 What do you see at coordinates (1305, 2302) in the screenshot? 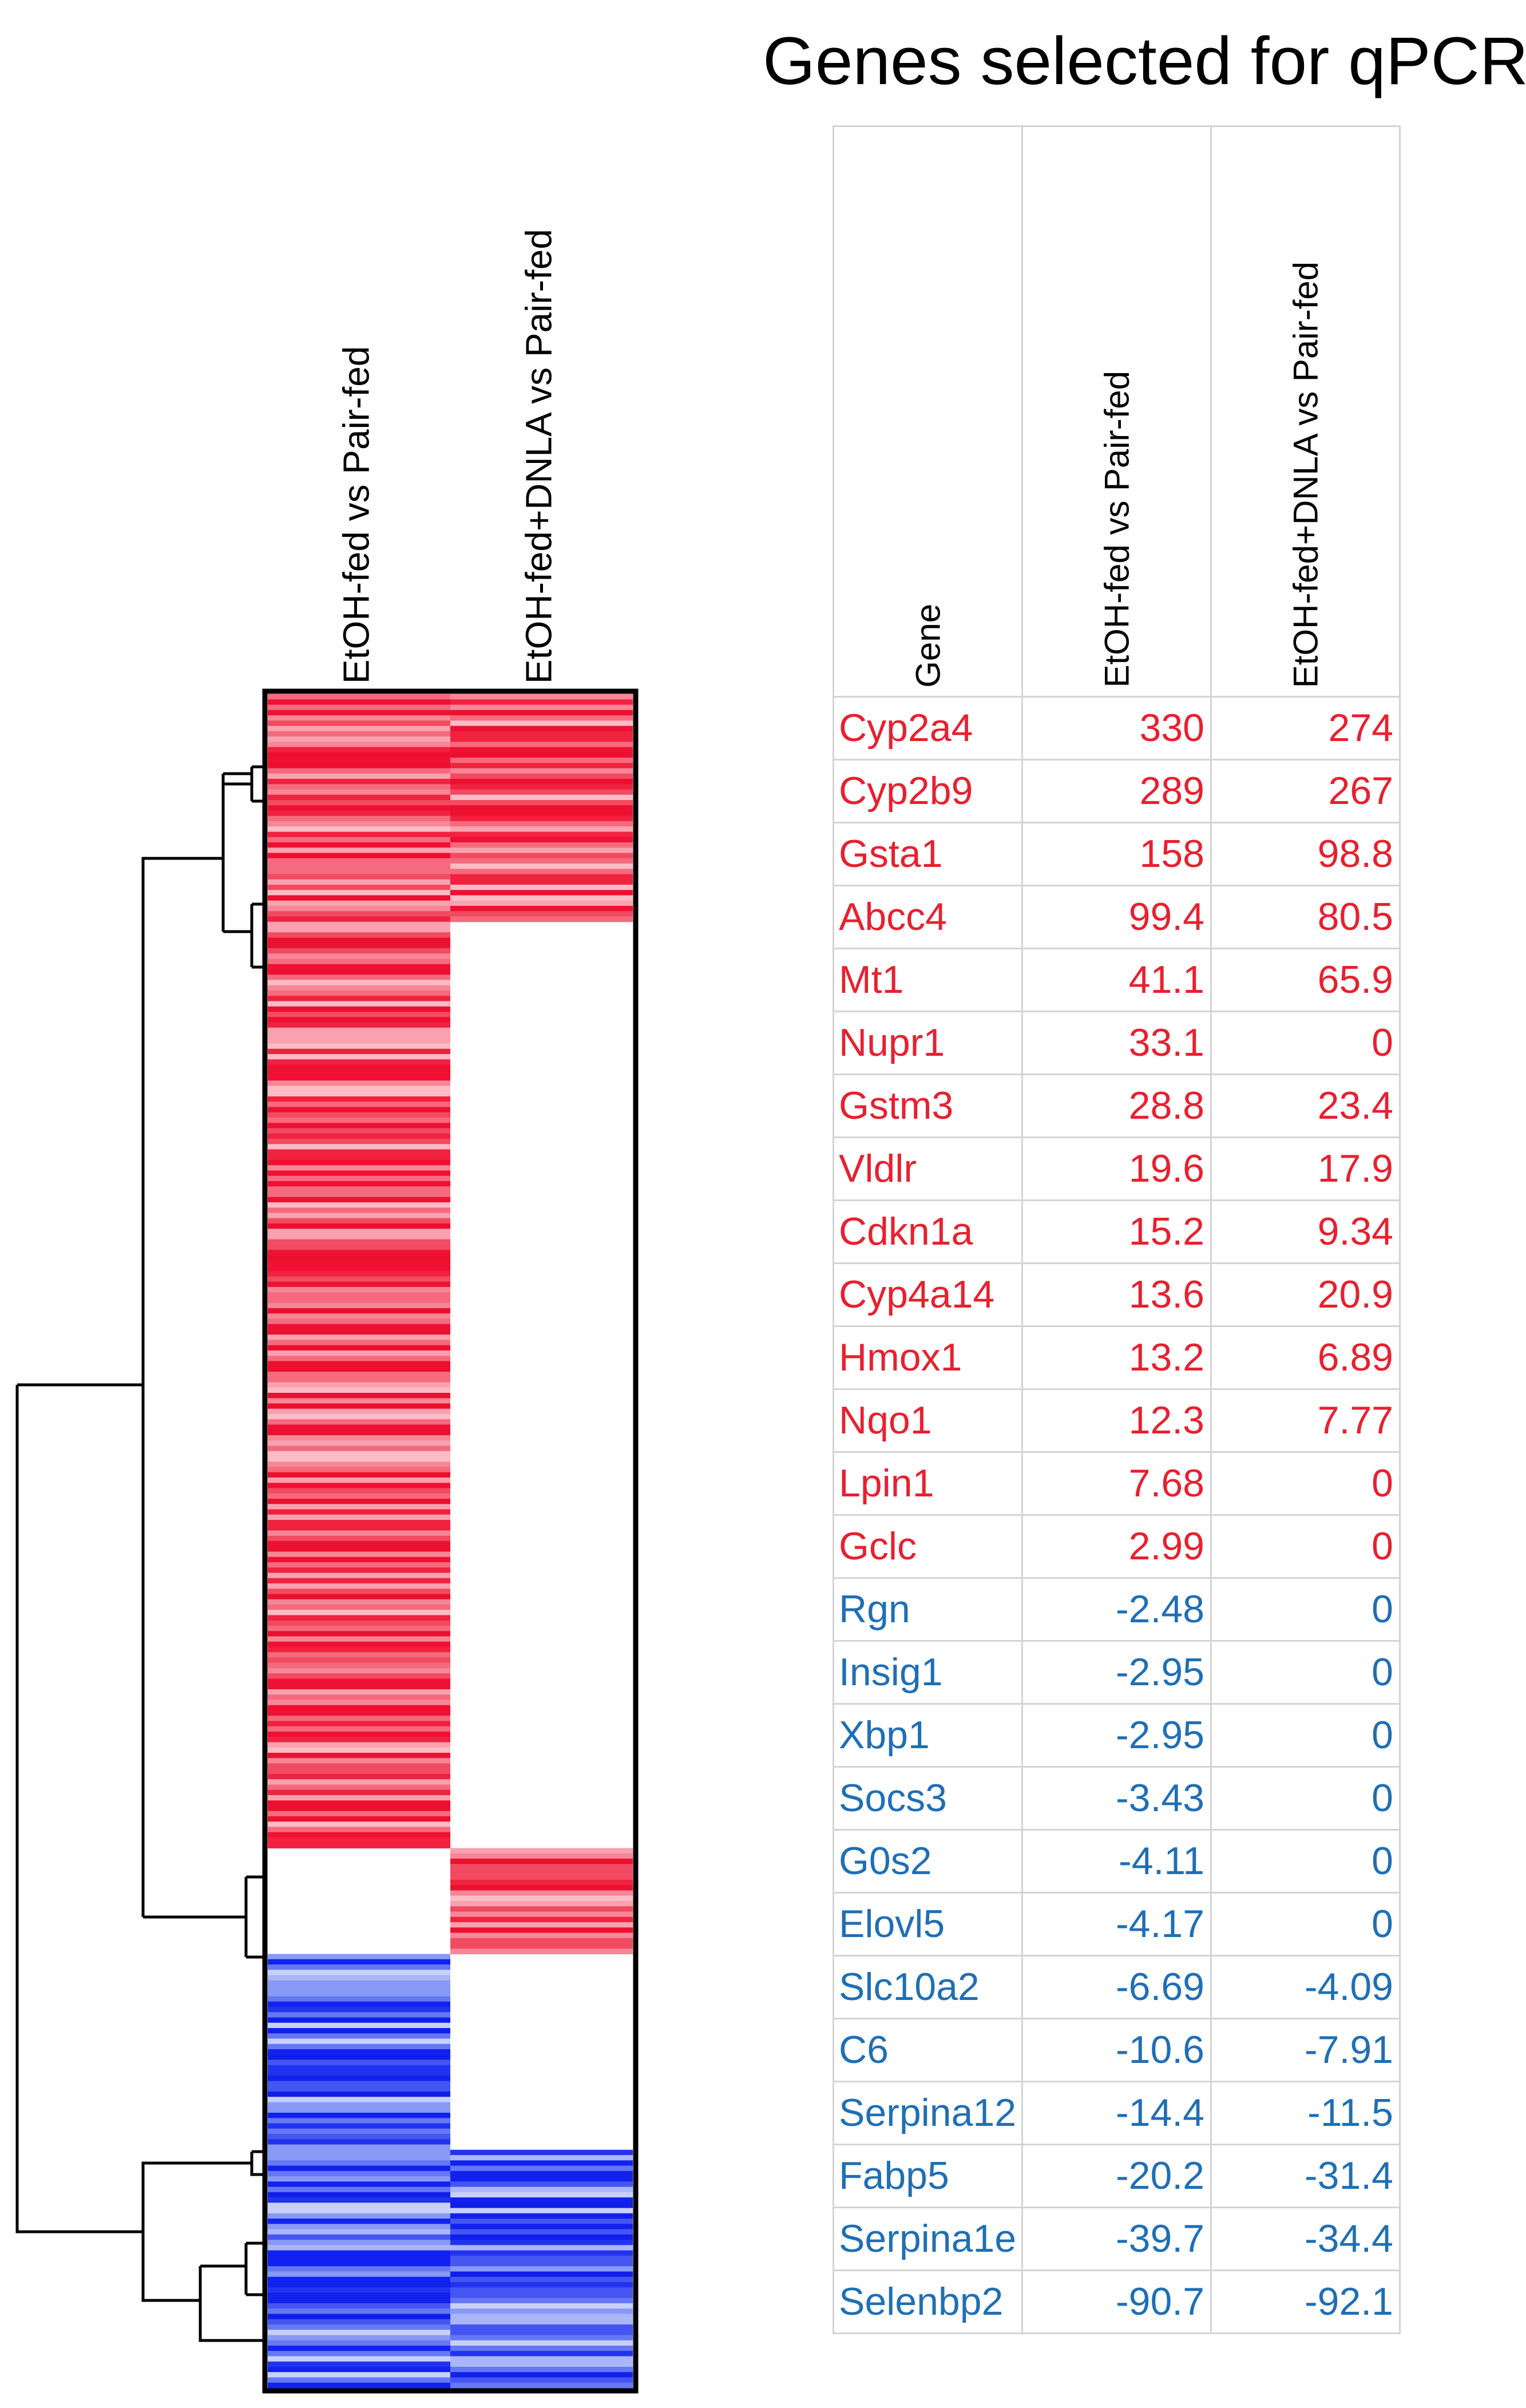
I see `dnla-fold-cell: -92.1` at bounding box center [1305, 2302].